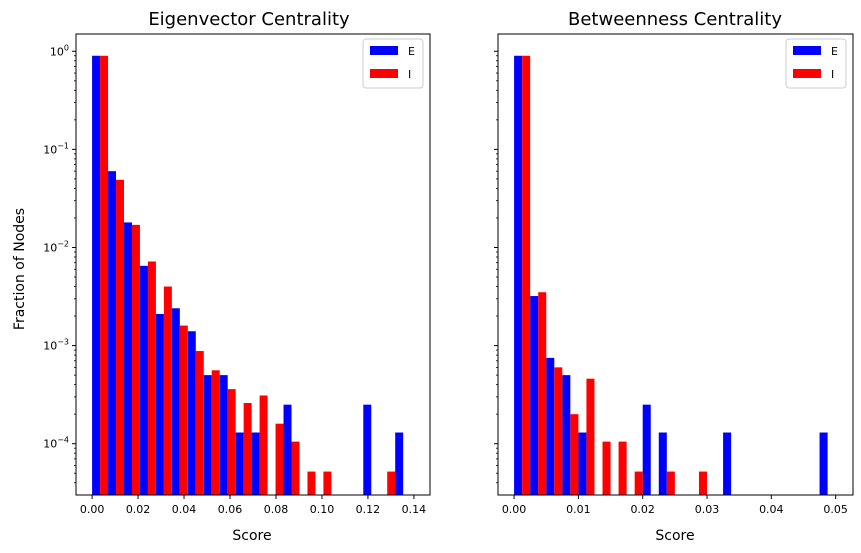 The height and width of the screenshot is (553, 861). Describe the element at coordinates (393, 63) in the screenshot. I see `eigenvector-legend: E I` at that location.